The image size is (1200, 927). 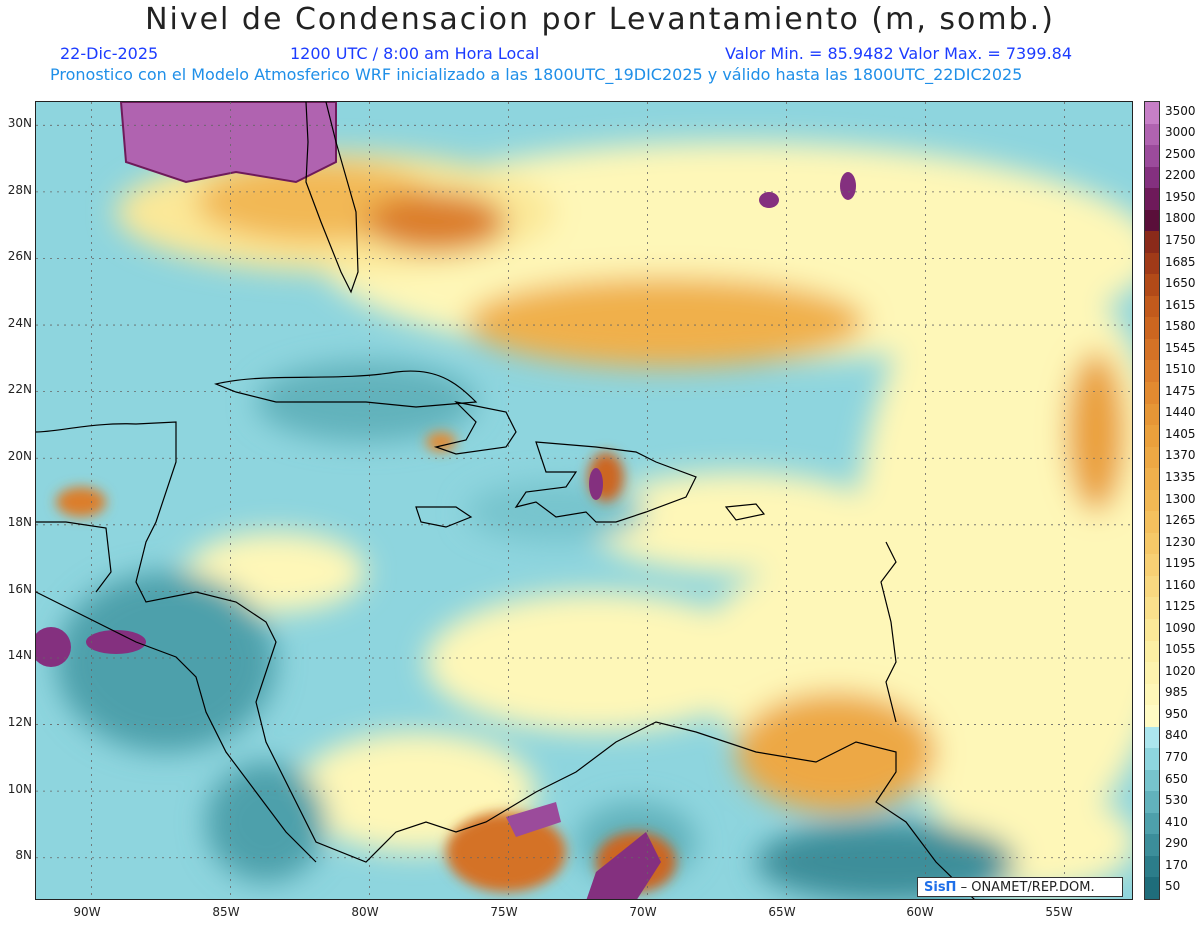 I want to click on lat-label: 10N, so click(x=19, y=789).